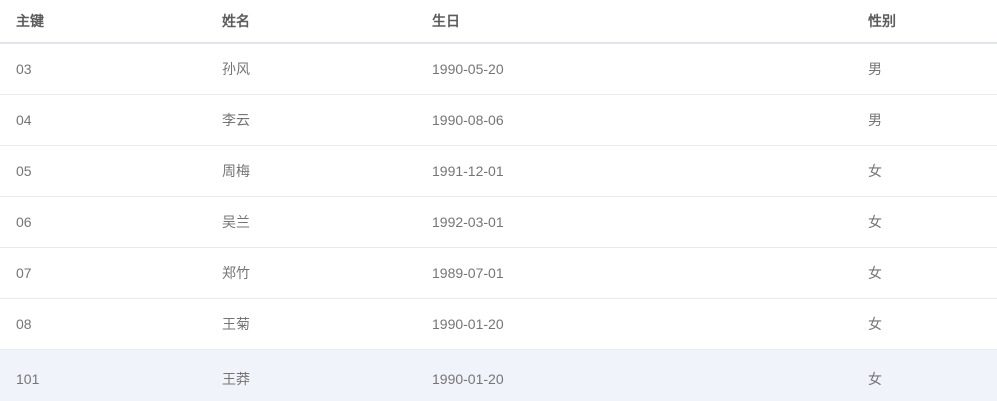  What do you see at coordinates (103, 120) in the screenshot?
I see `cell-primary-key: 04` at bounding box center [103, 120].